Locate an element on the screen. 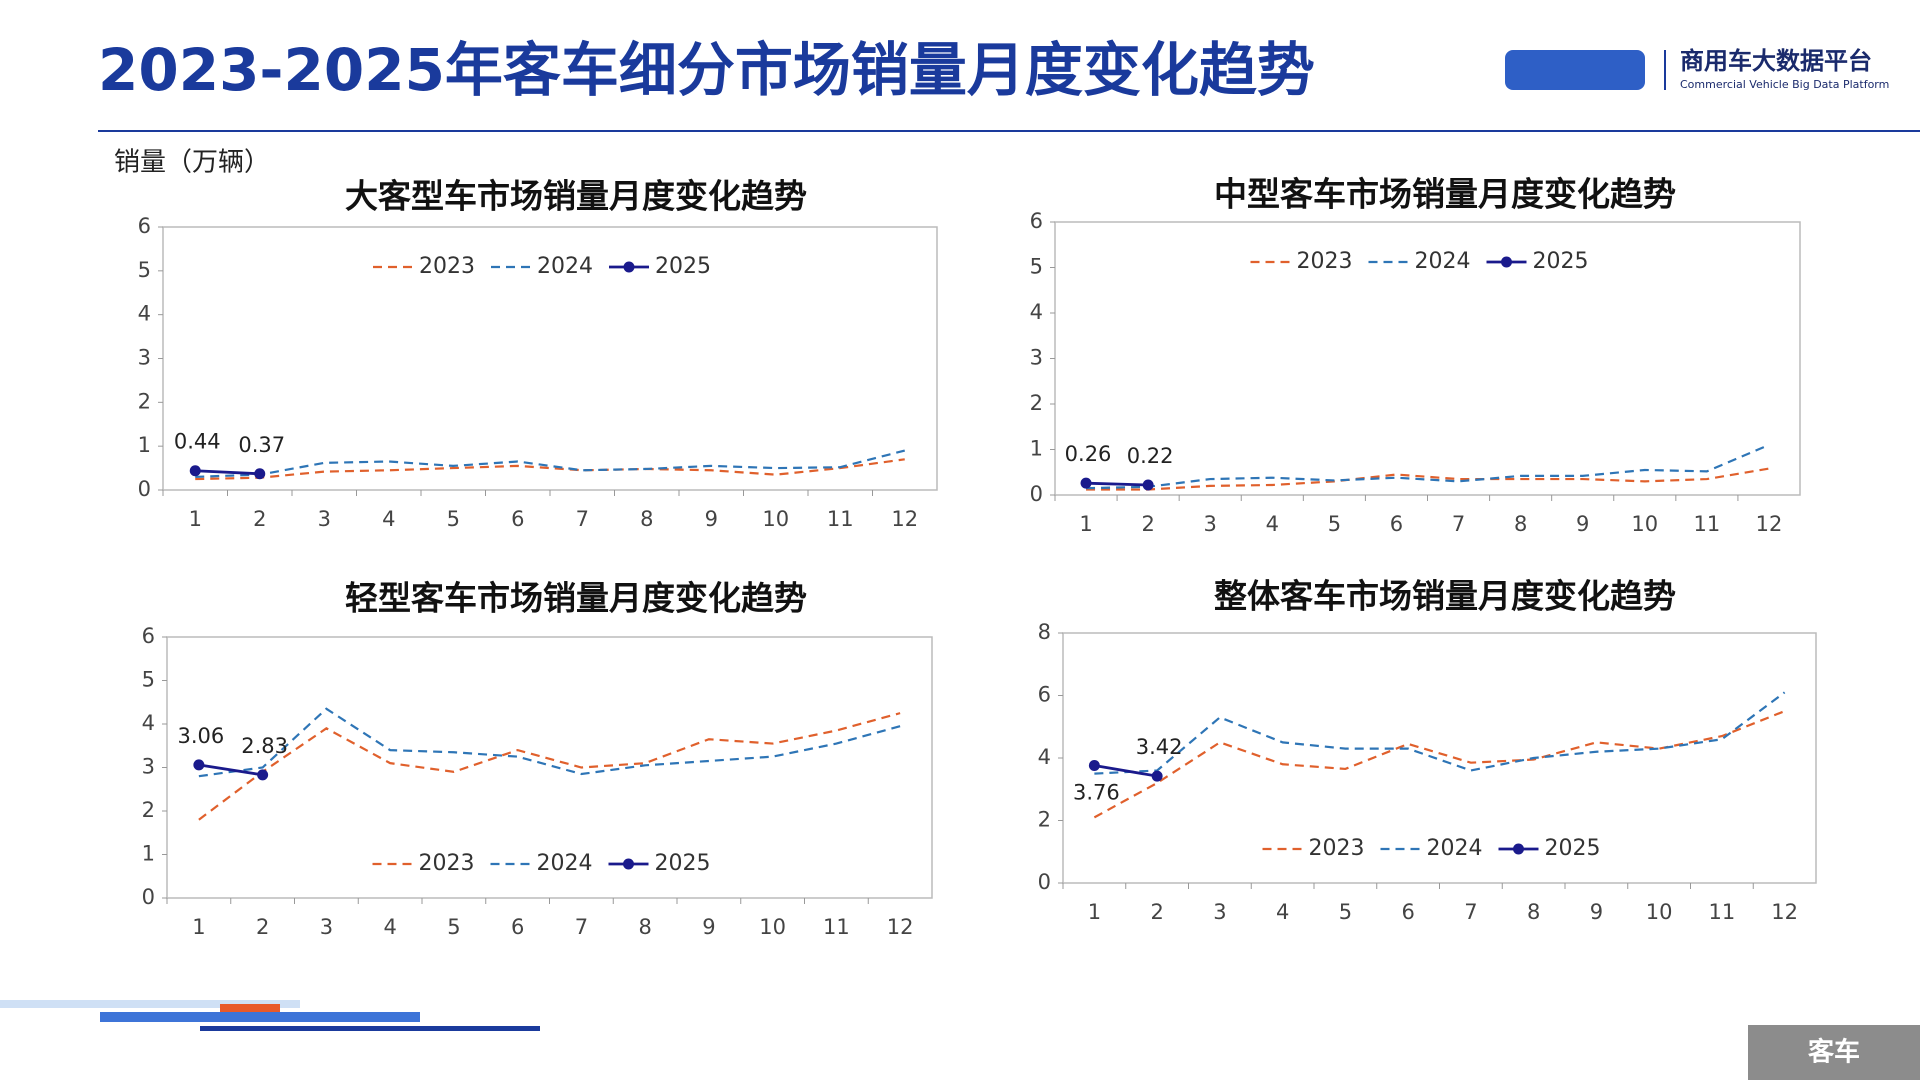  slide-title: 2023-2025年客车细分市场销量月度变化趋势 is located at coordinates (706, 70).